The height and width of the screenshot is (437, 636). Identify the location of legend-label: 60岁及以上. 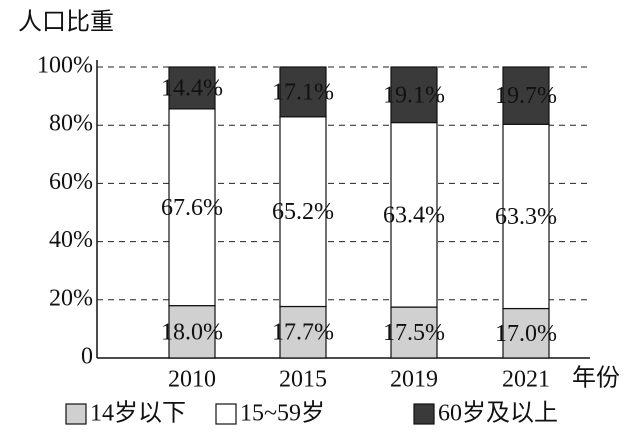
(498, 413).